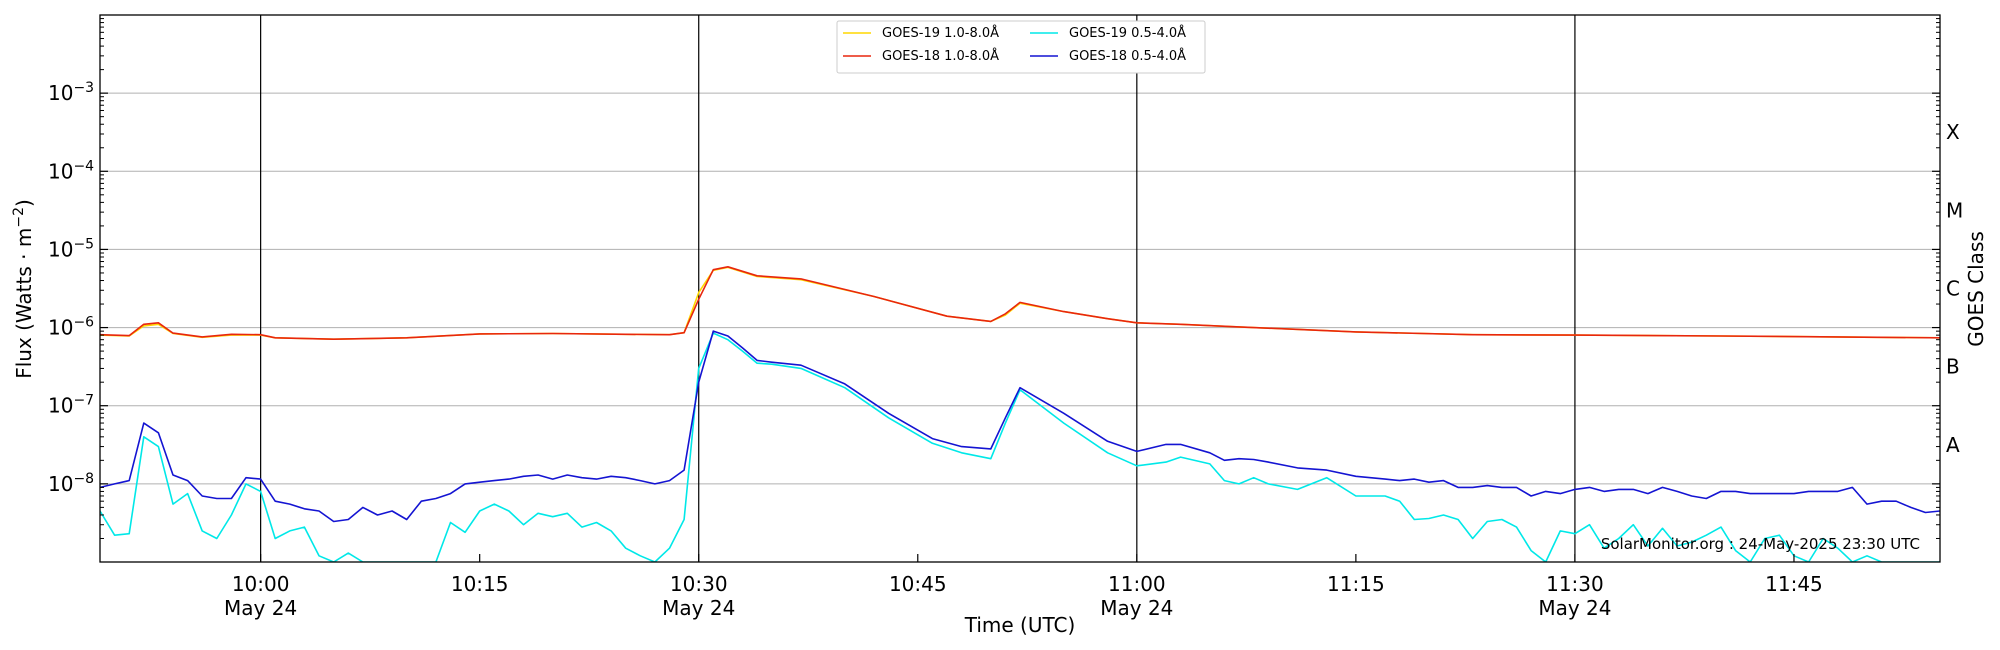  Describe the element at coordinates (71, 170) in the screenshot. I see `y-tick-label: 10⁻⁴` at that location.